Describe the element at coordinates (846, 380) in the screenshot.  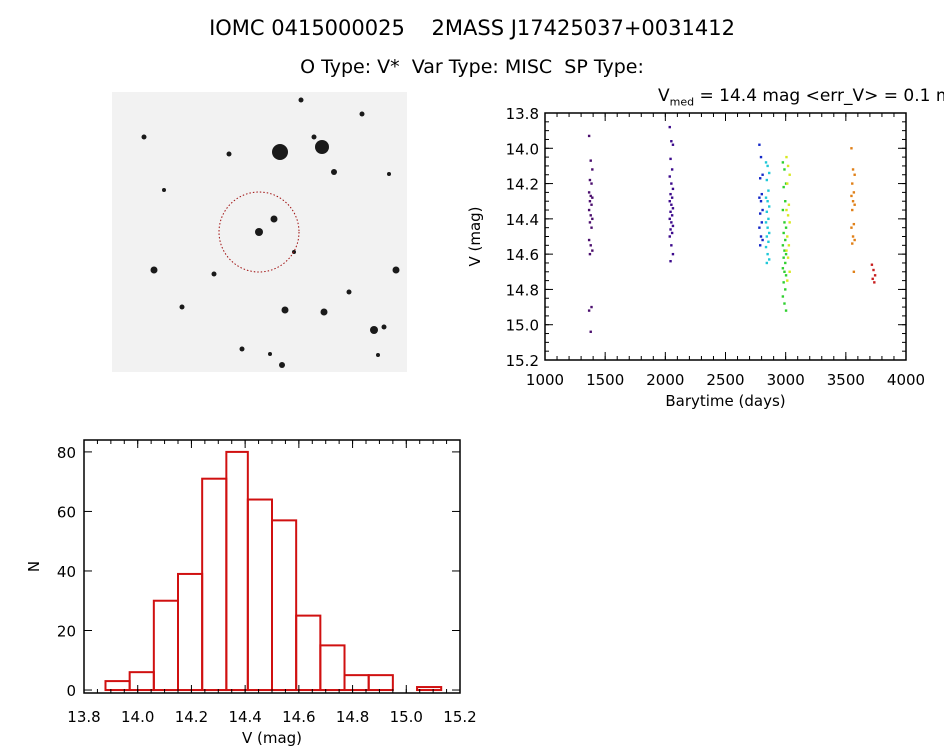
I see `x-tick-label: 3500` at that location.